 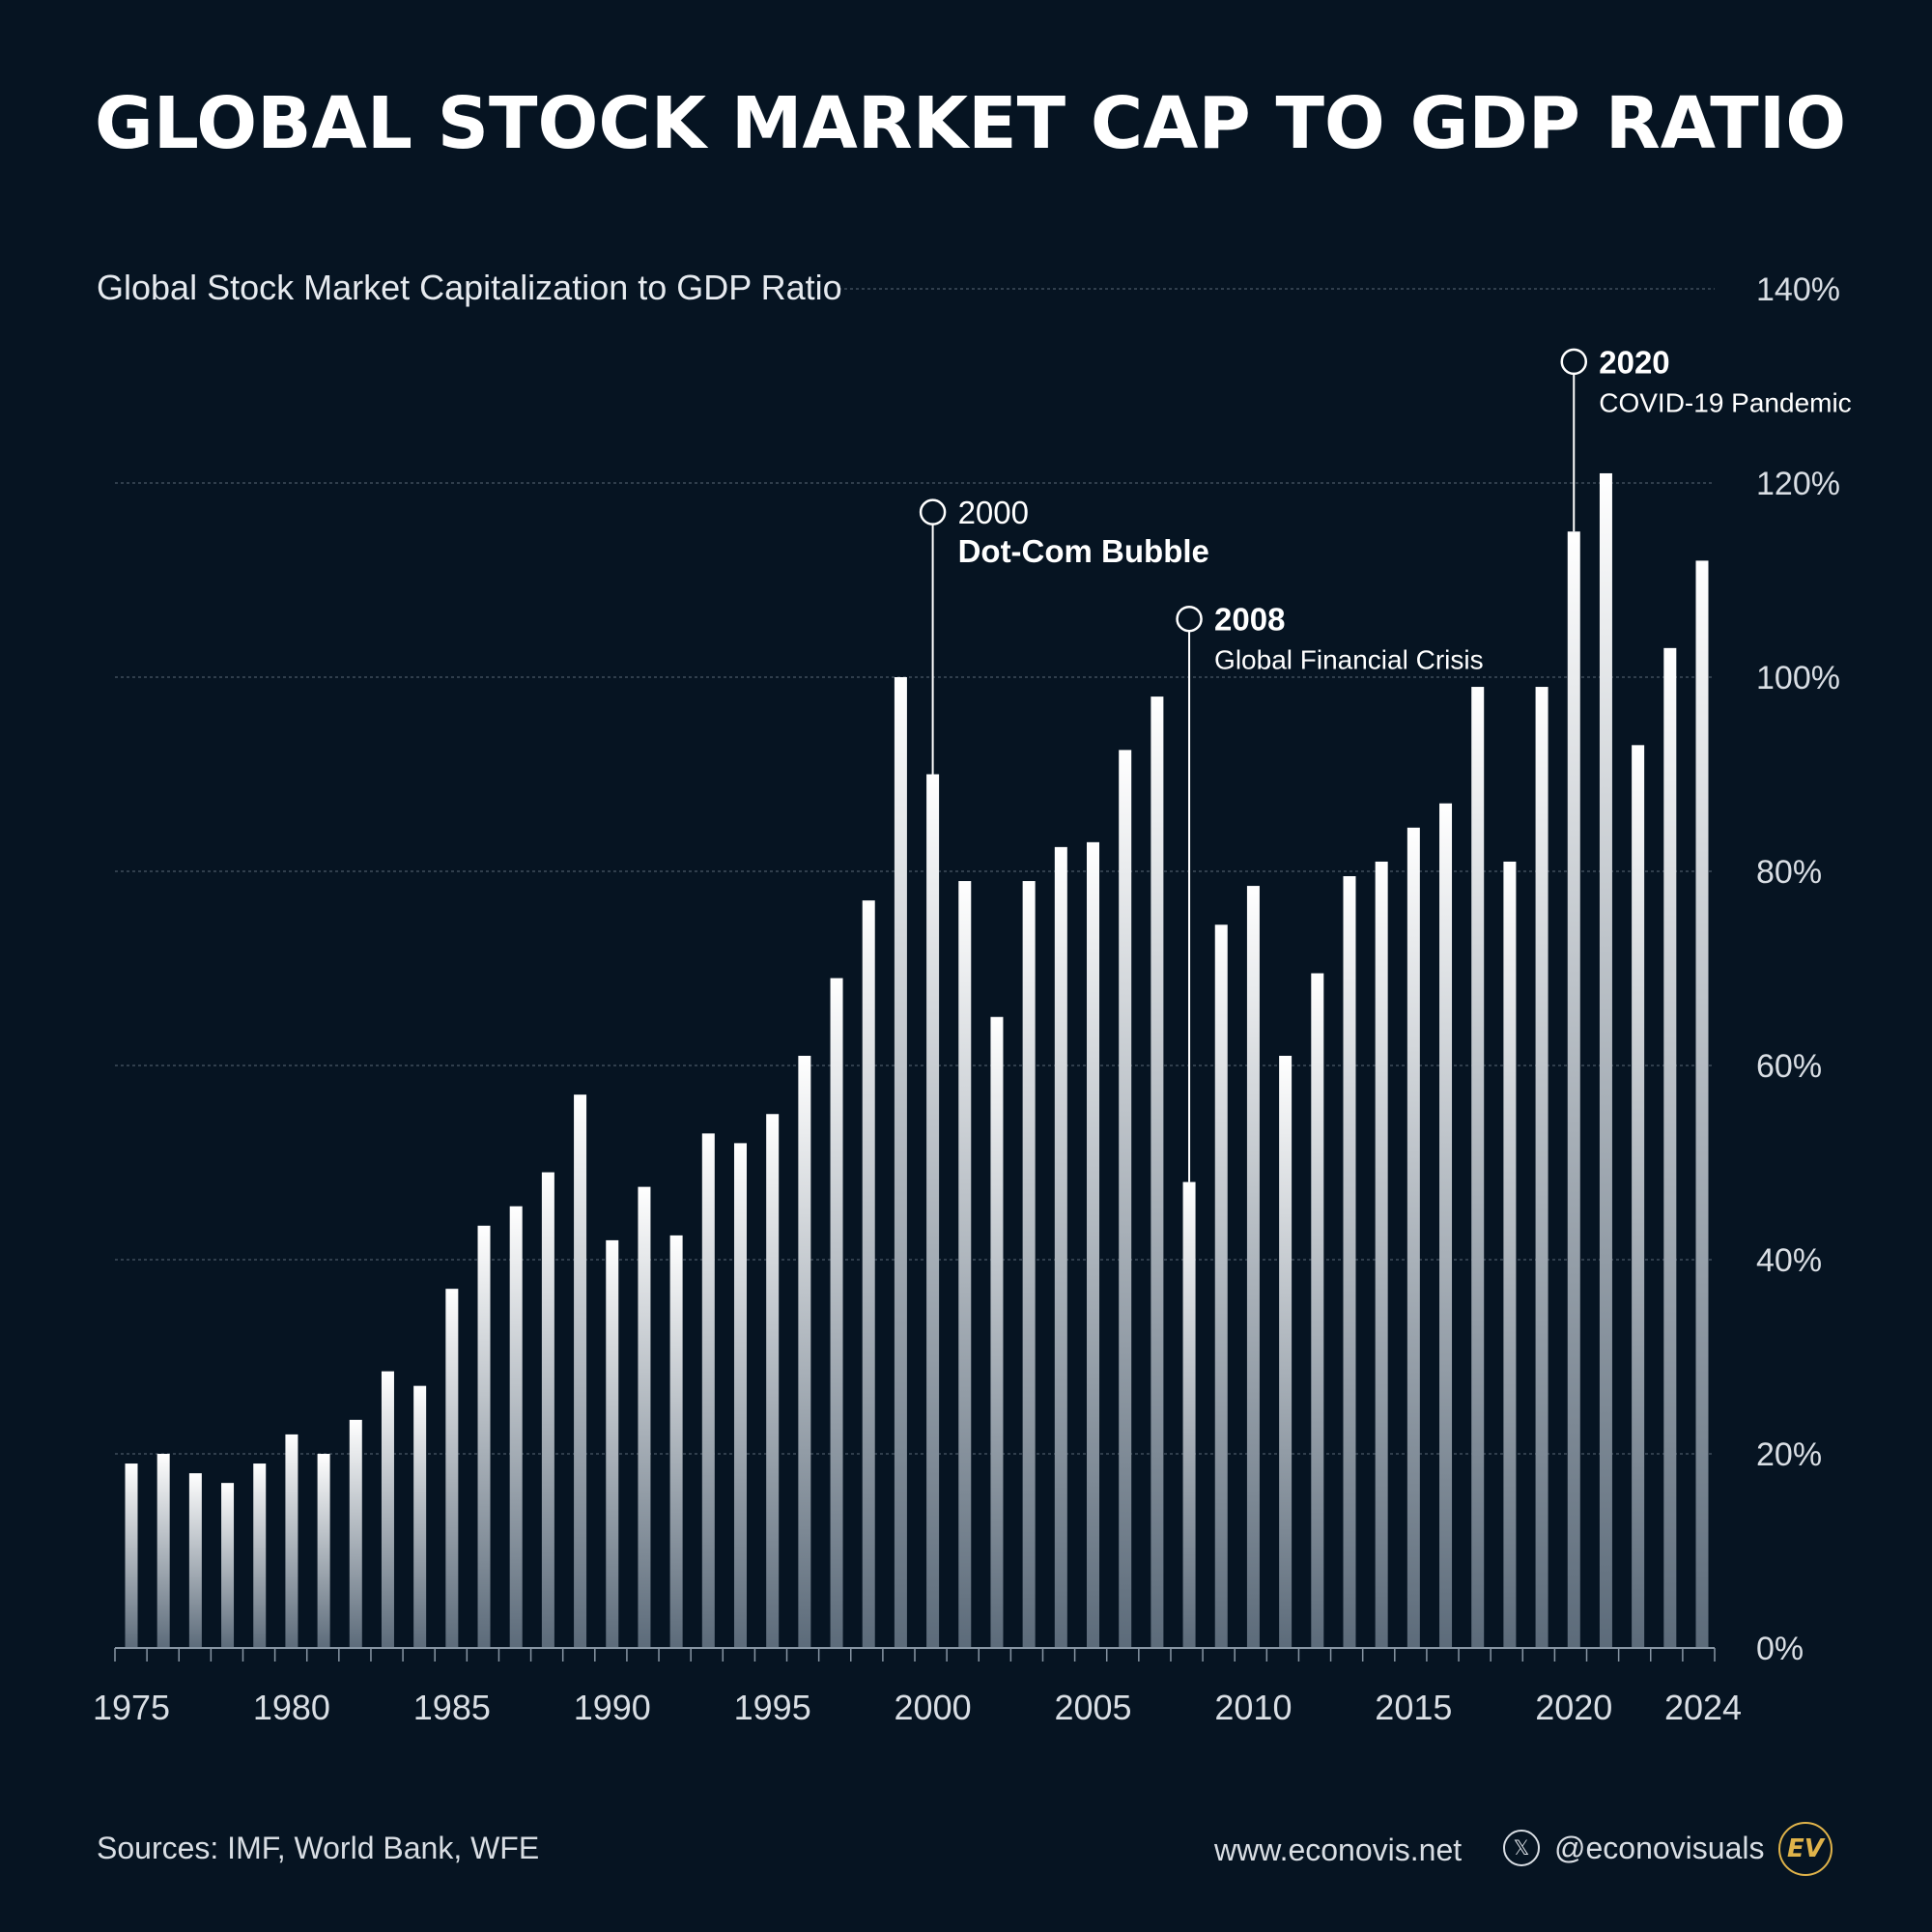 What do you see at coordinates (1798, 678) in the screenshot?
I see `y-tick-label: 100%` at bounding box center [1798, 678].